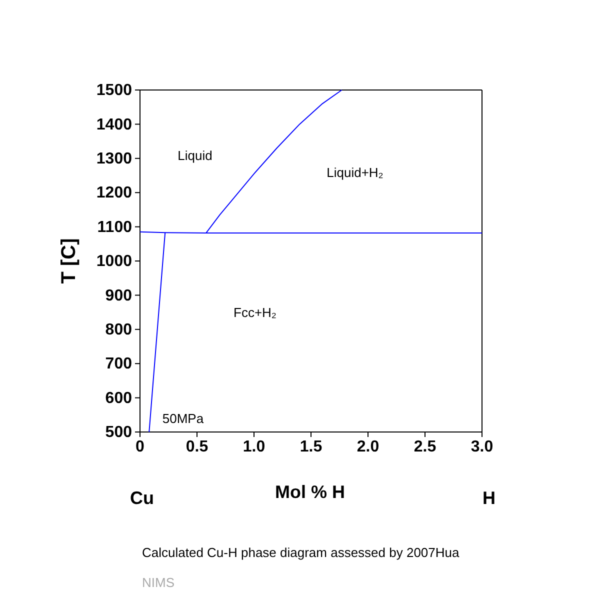  I want to click on annotation: Liquid+H₂, so click(355, 172).